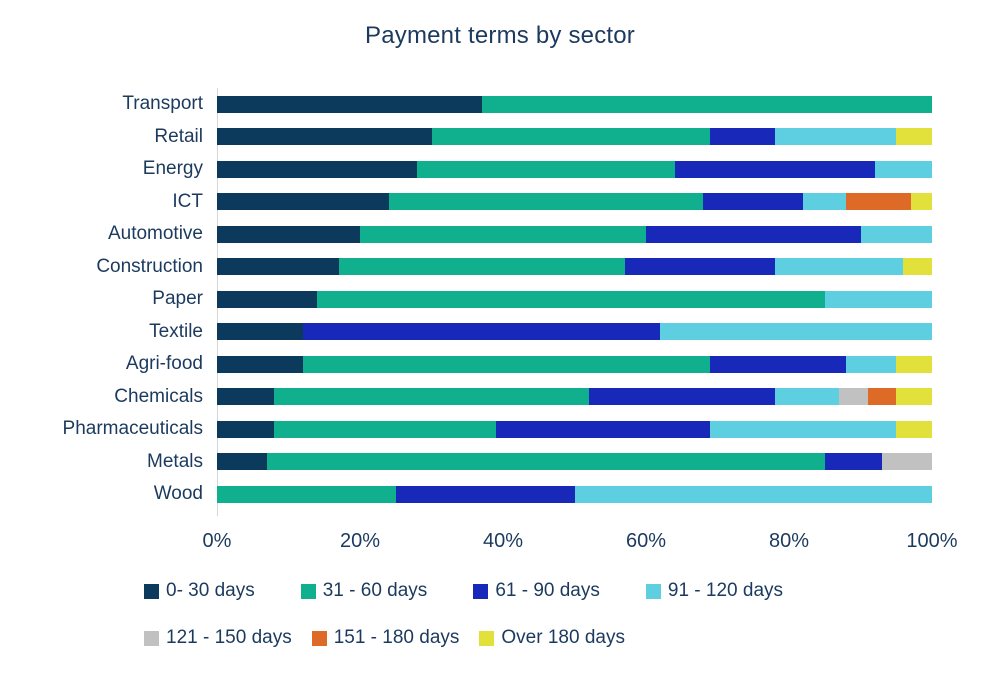  Describe the element at coordinates (187, 201) in the screenshot. I see `category-label: ICT` at that location.